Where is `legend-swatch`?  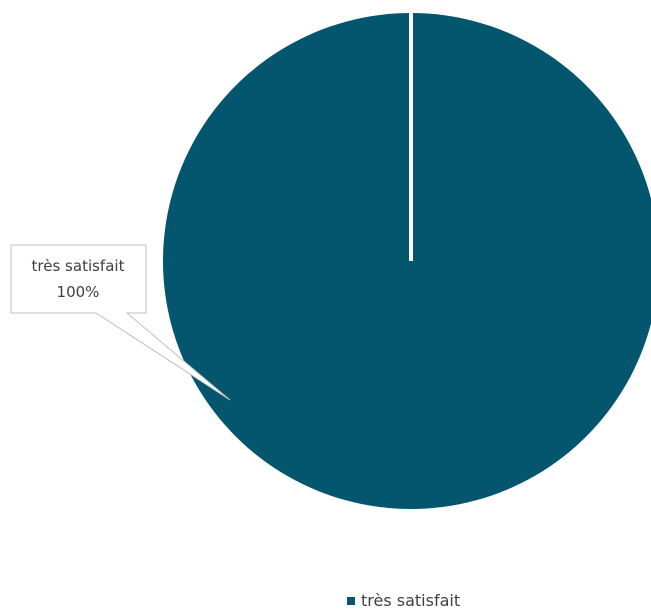
legend-swatch is located at coordinates (351, 601).